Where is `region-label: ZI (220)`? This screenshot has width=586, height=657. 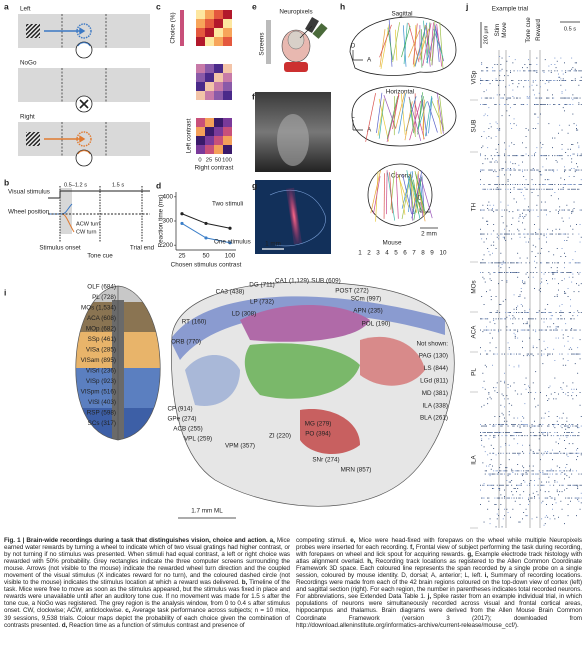 region-label: ZI (220) is located at coordinates (280, 436).